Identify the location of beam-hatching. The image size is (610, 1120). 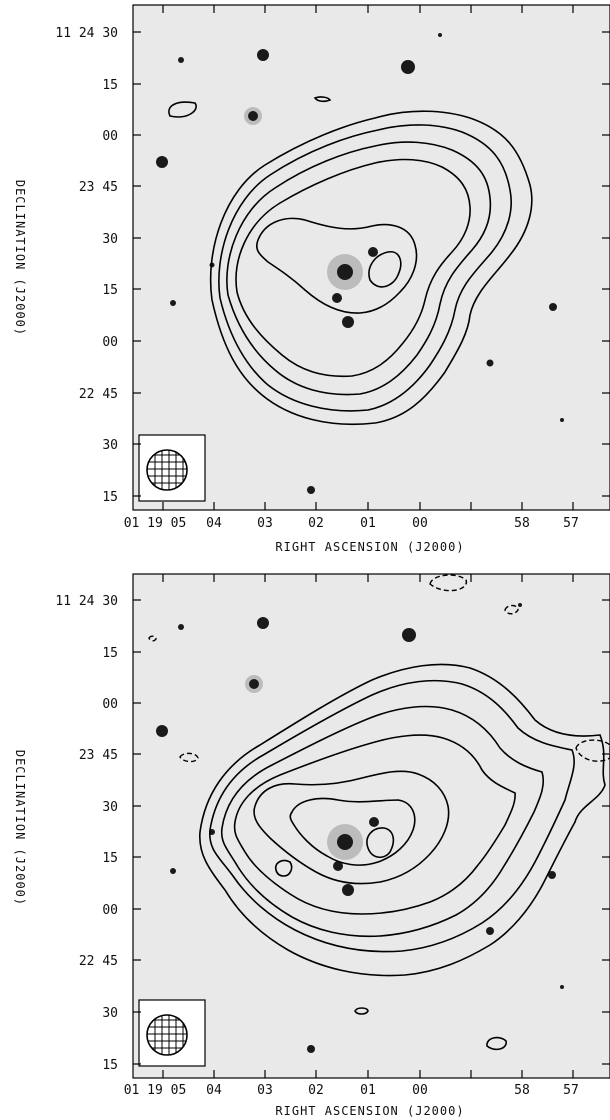
(167, 470).